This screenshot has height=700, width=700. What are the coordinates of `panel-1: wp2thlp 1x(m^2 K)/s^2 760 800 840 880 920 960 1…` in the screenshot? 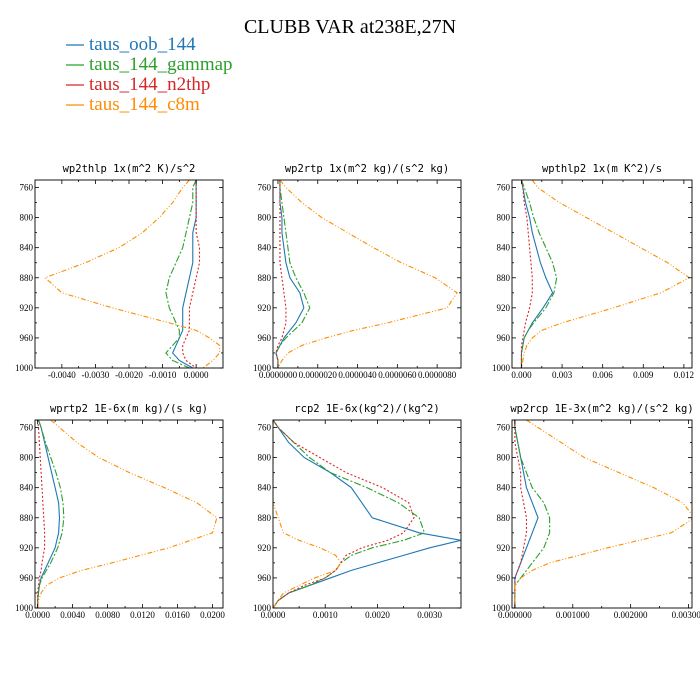 It's located at (119, 271).